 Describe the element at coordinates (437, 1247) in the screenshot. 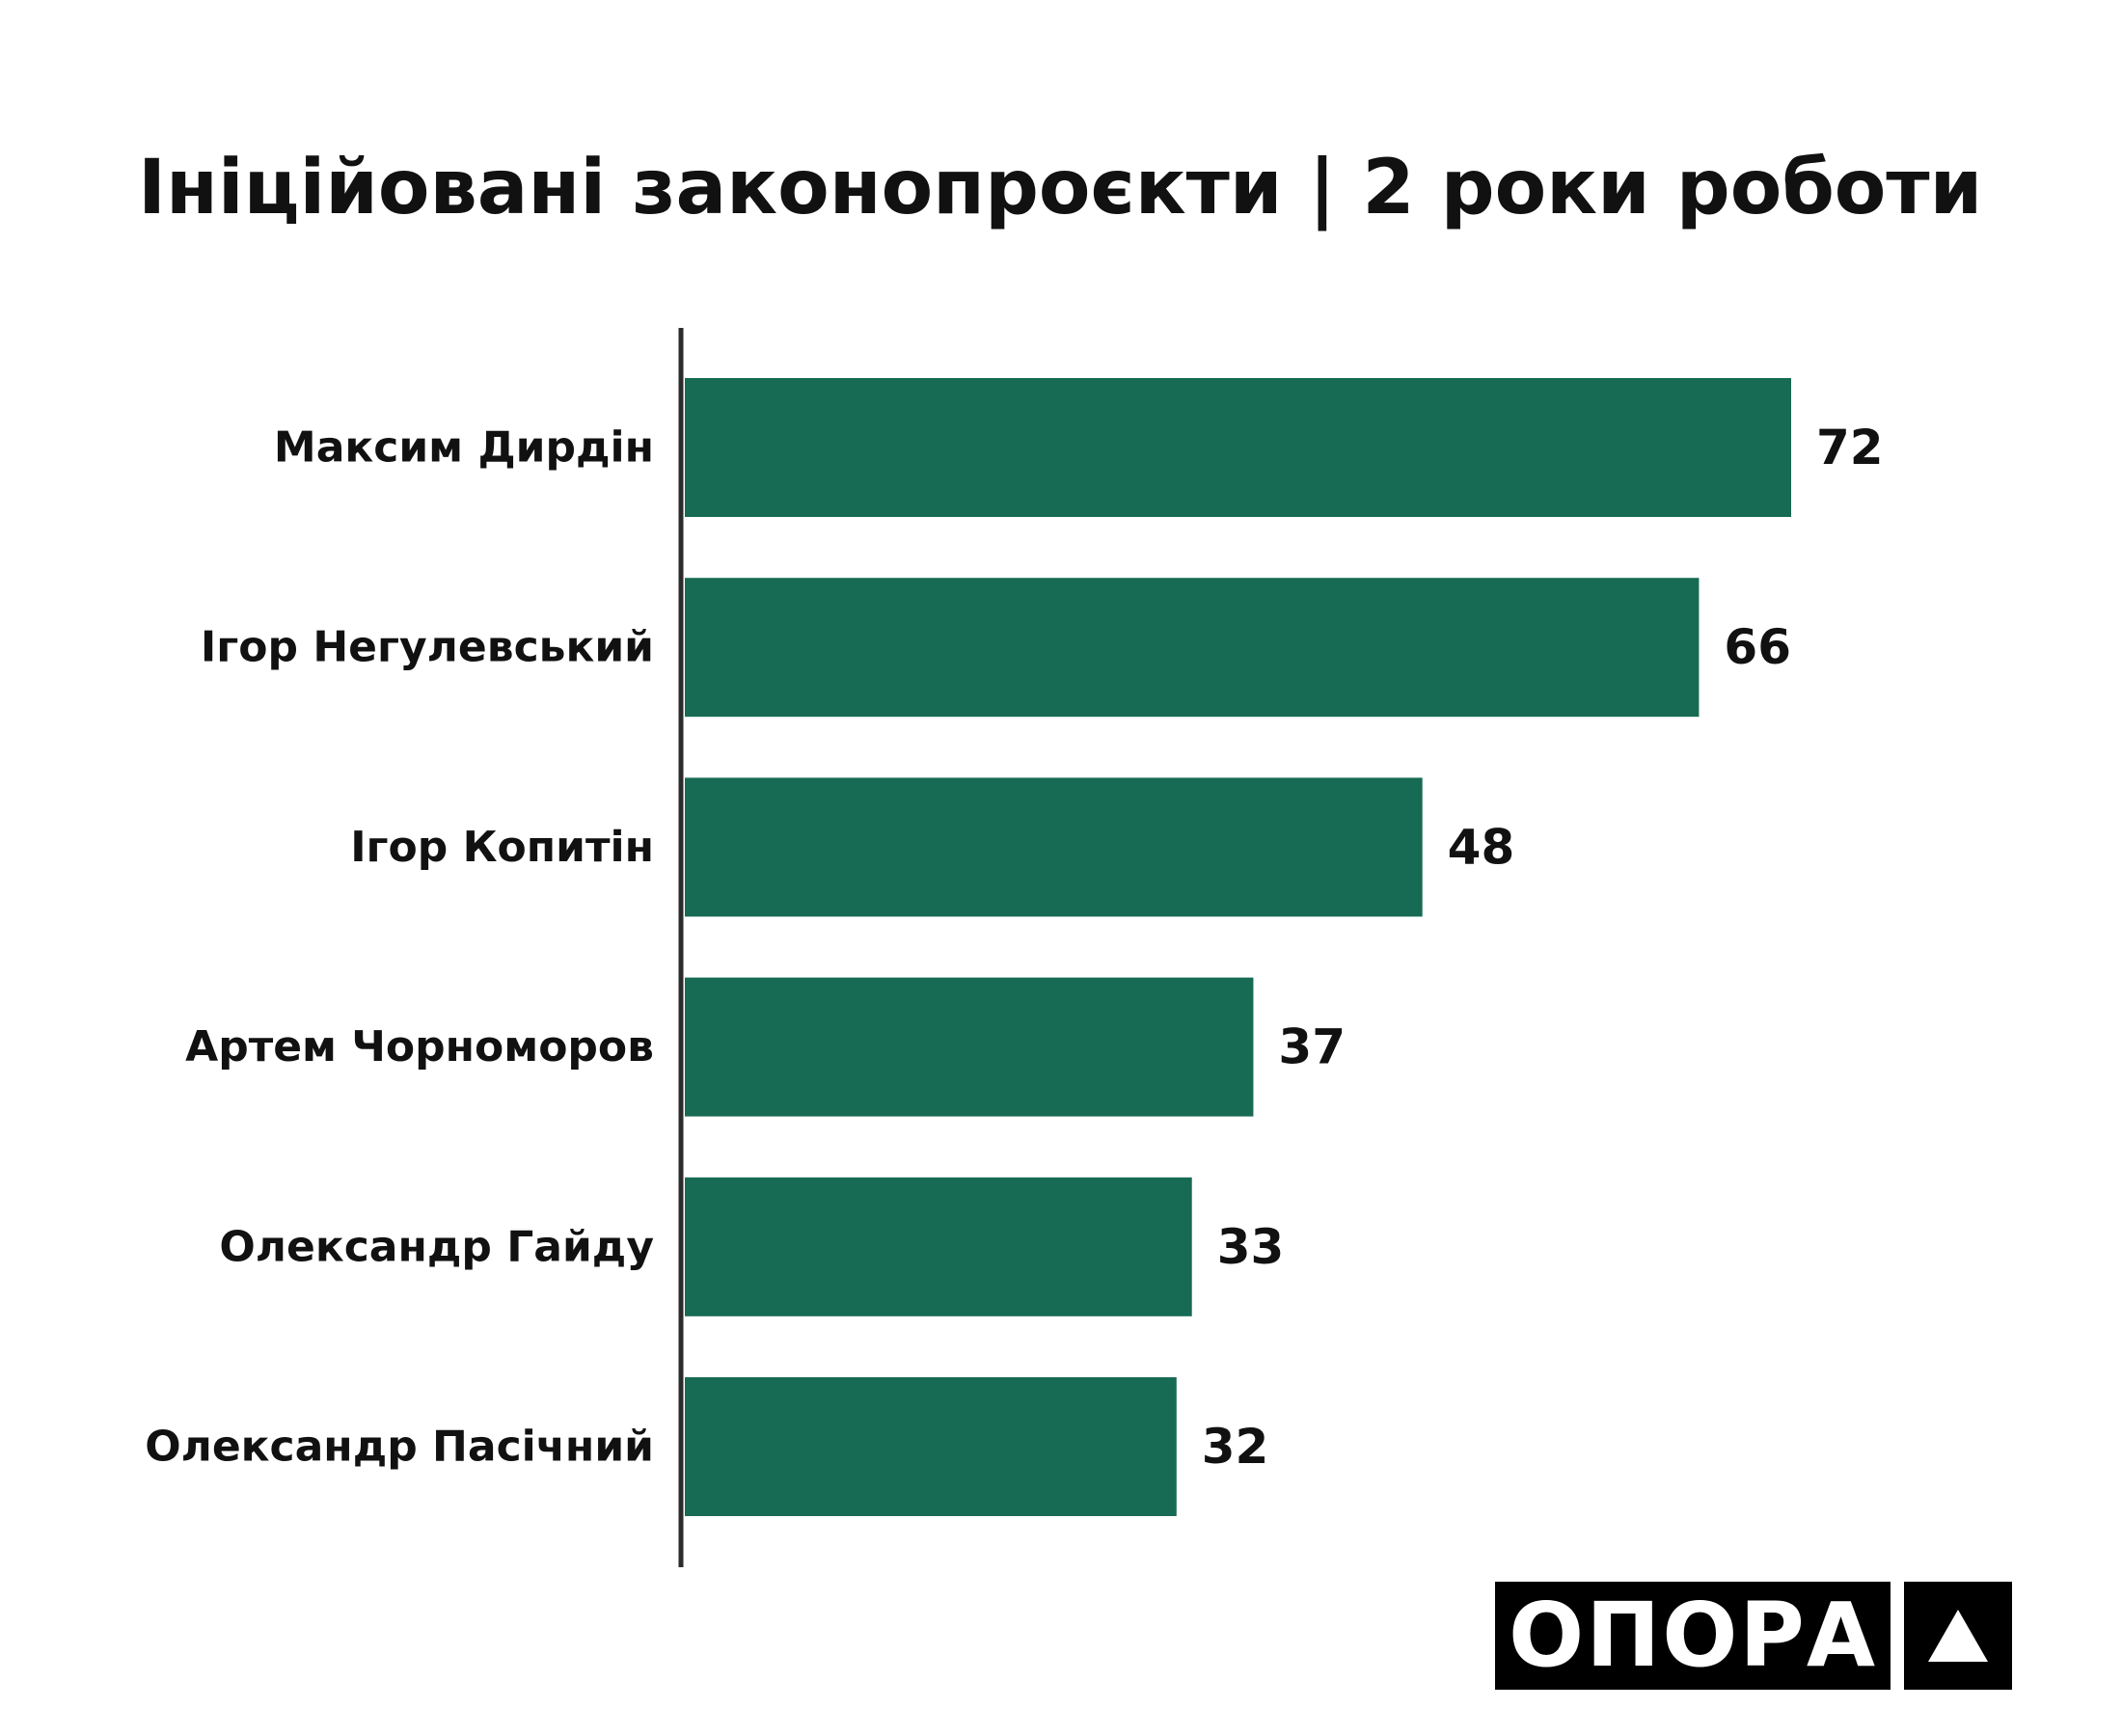

I see `category-label: Олександр Гайду` at that location.